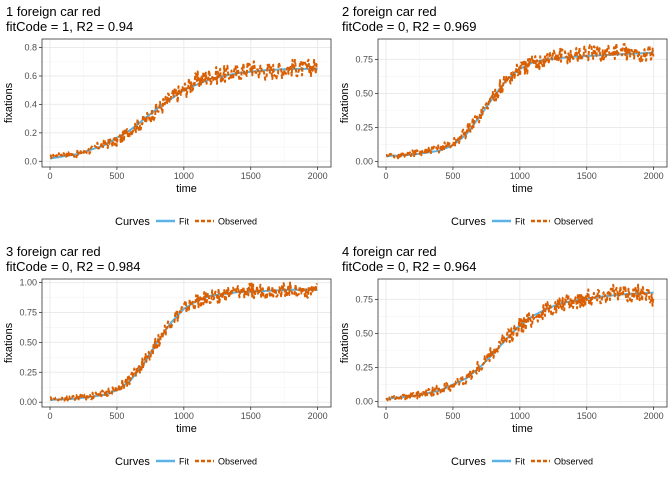 The image size is (672, 480). Describe the element at coordinates (409, 26) in the screenshot. I see `chart-subtitle: fitCode = 0, R2 = 0.969` at that location.